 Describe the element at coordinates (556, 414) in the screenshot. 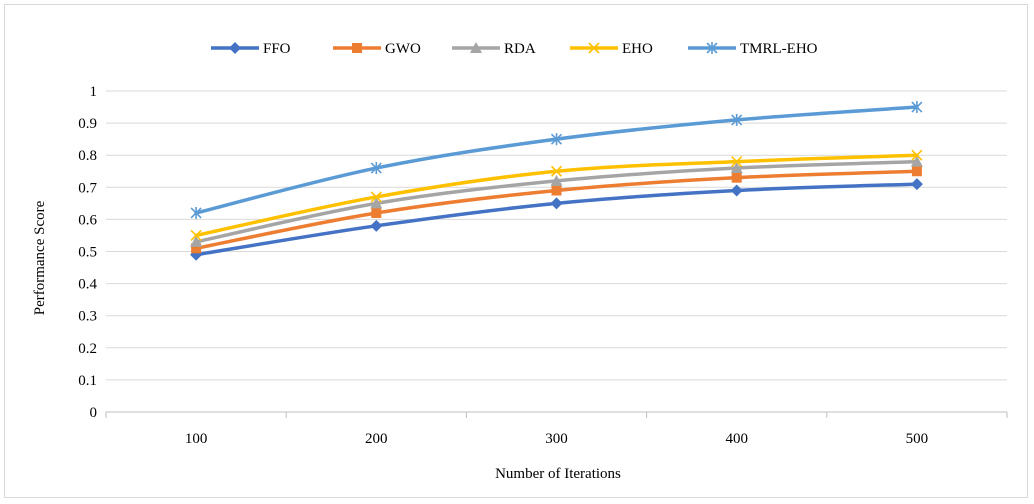

I see `axes` at that location.